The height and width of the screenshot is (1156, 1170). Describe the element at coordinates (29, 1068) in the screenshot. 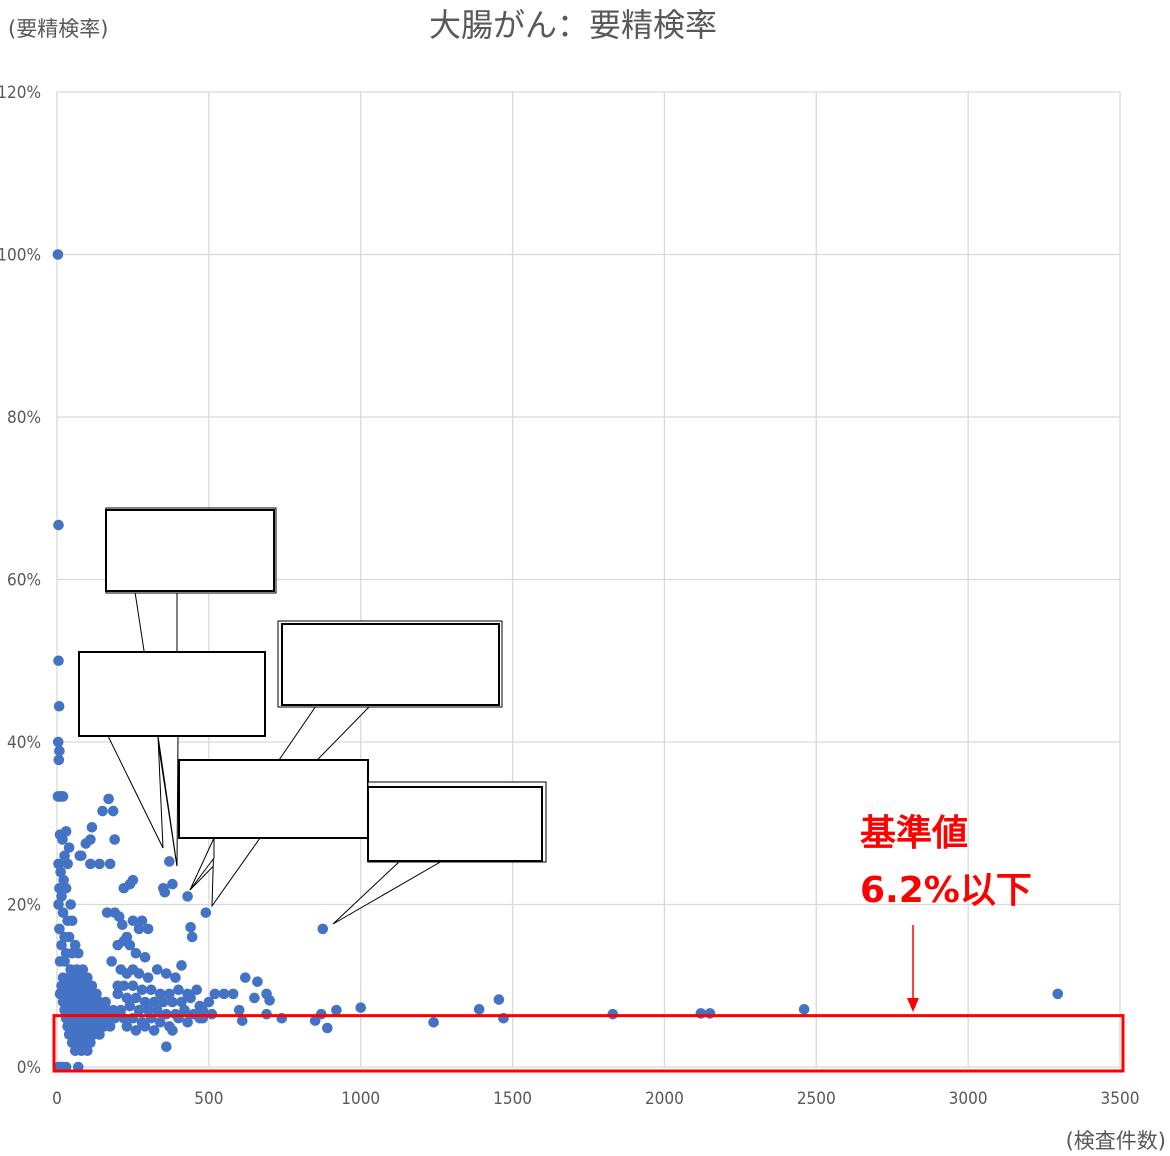

I see `y-tick-label: 0%` at that location.